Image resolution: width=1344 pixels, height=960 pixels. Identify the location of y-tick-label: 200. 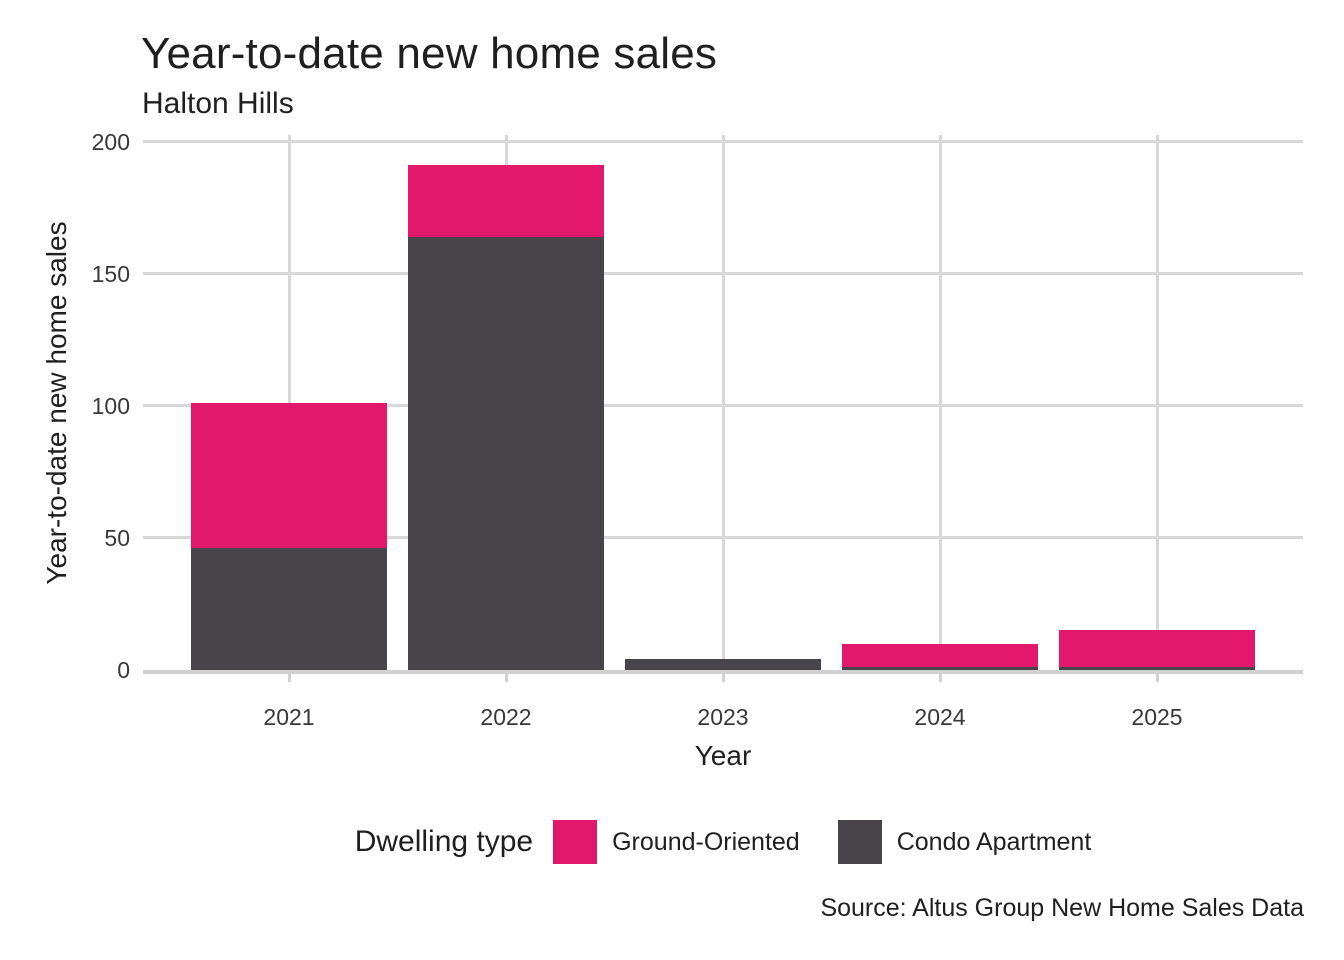
(110, 141).